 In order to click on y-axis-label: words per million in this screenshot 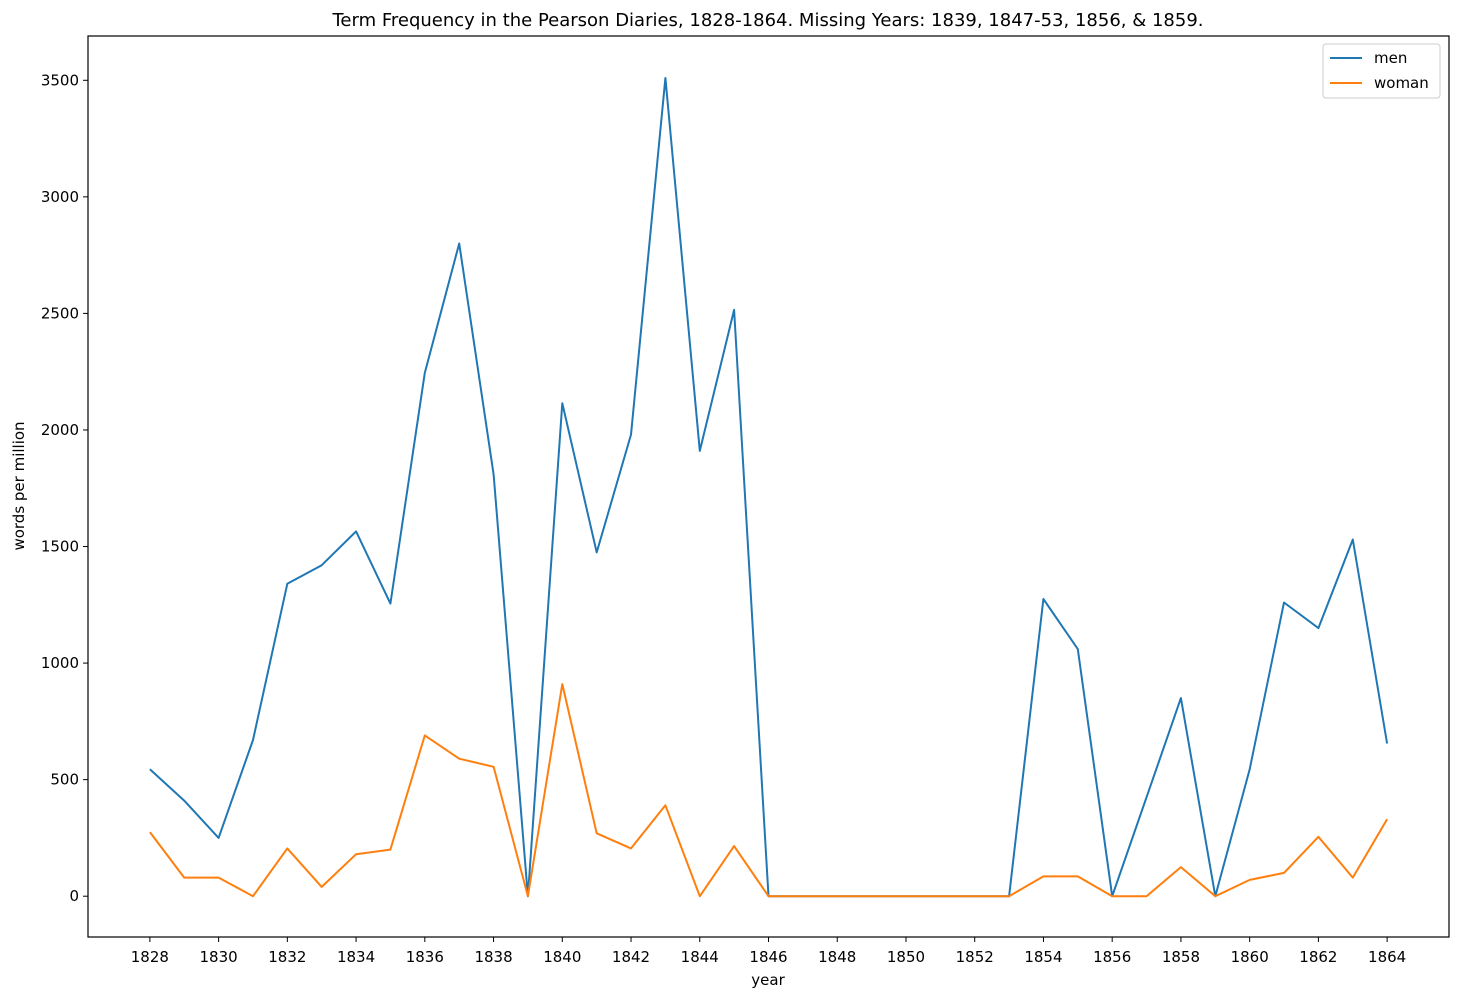, I will do `click(19, 485)`.